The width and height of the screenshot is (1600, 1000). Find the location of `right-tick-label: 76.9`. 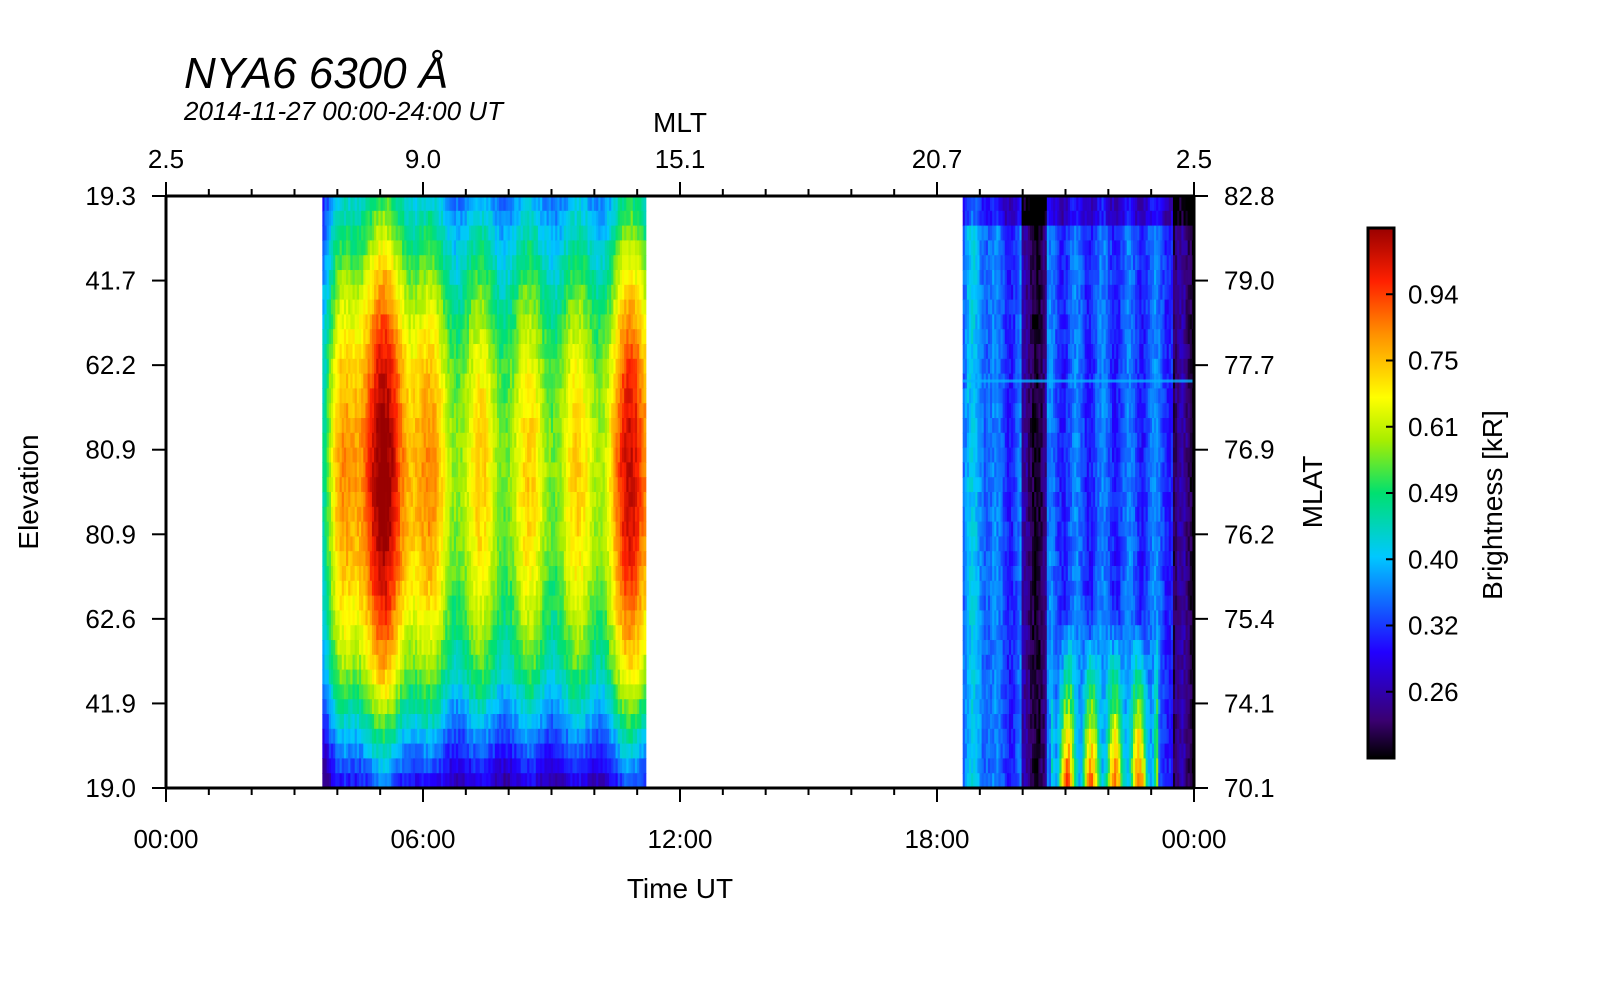

right-tick-label: 76.9 is located at coordinates (1249, 450).